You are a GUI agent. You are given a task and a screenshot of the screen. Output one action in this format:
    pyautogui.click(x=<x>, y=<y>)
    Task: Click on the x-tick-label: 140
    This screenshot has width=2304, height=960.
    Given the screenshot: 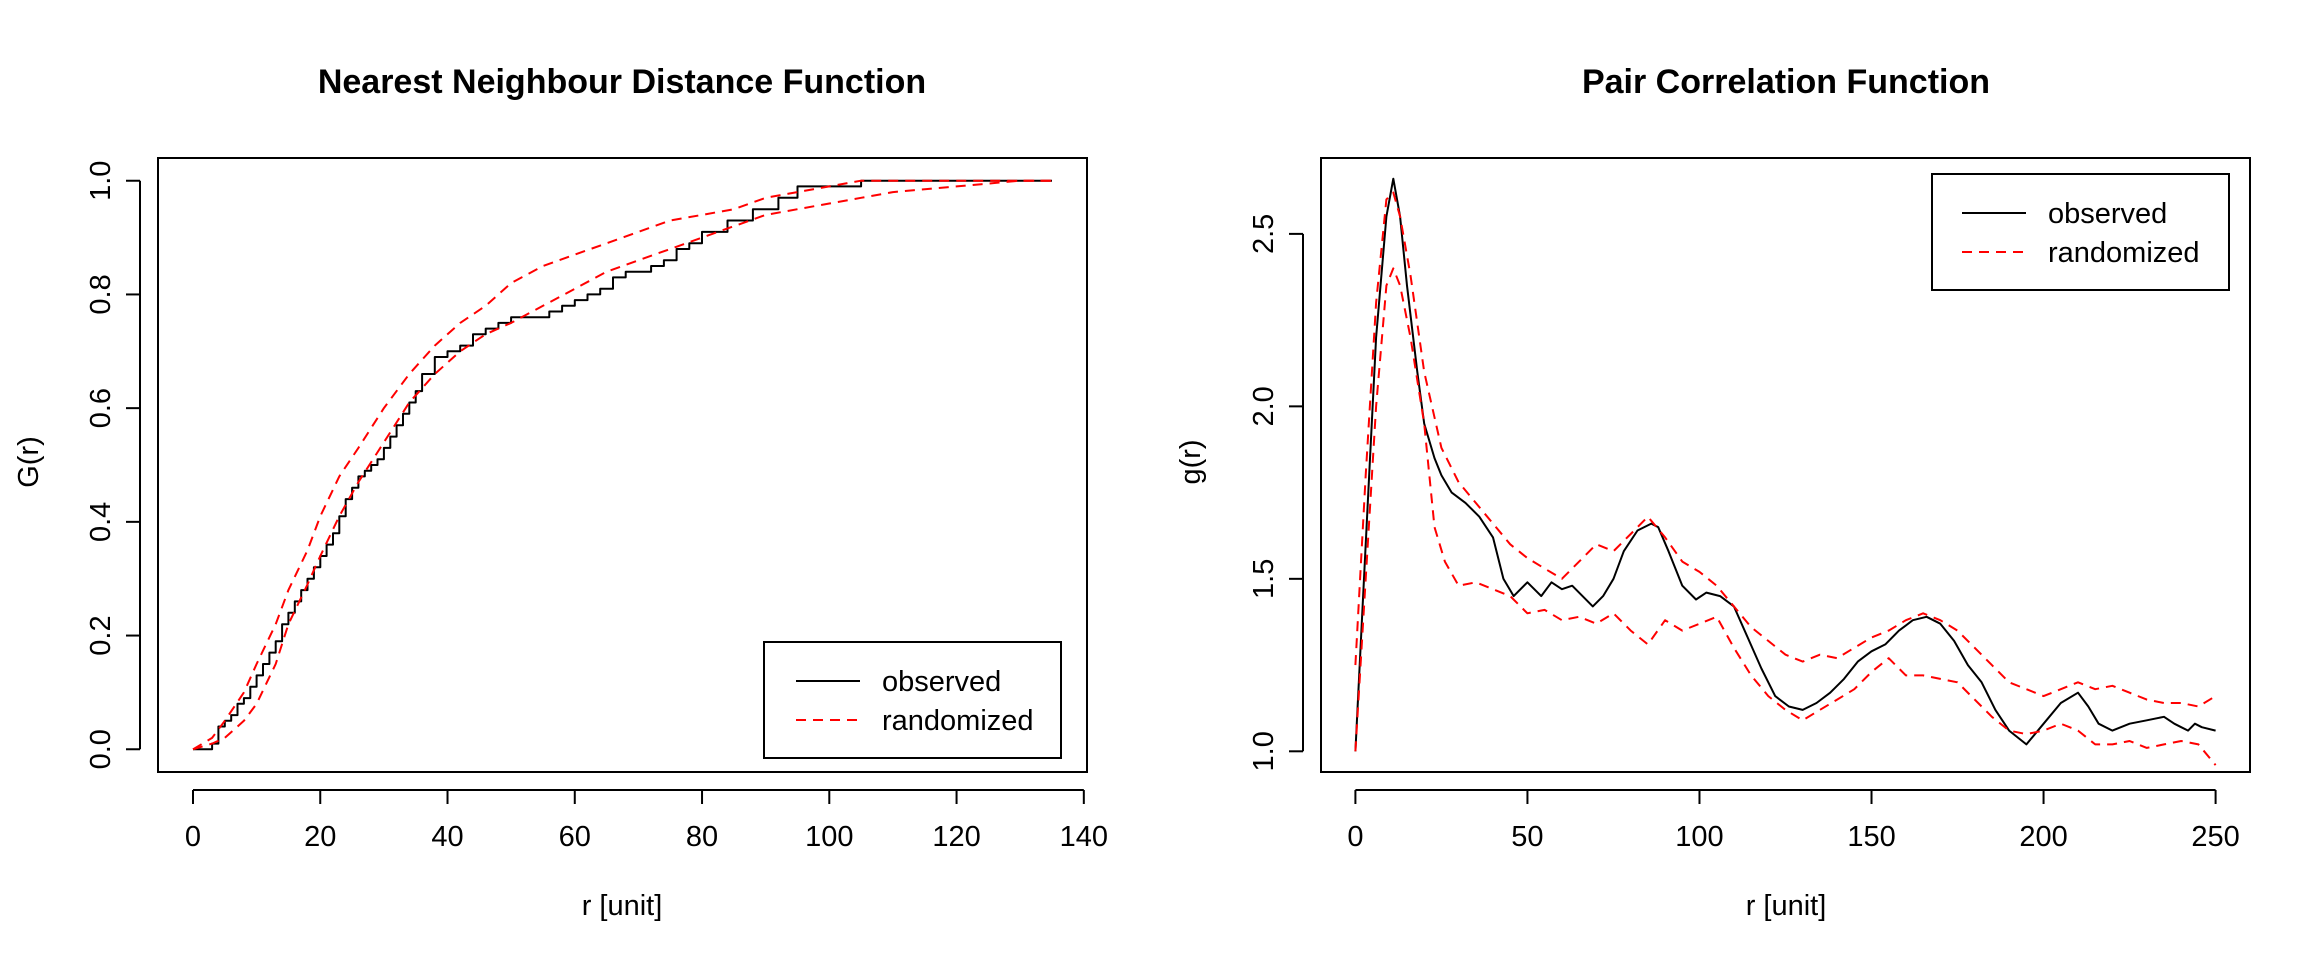 What is the action you would take?
    pyautogui.click(x=1084, y=837)
    